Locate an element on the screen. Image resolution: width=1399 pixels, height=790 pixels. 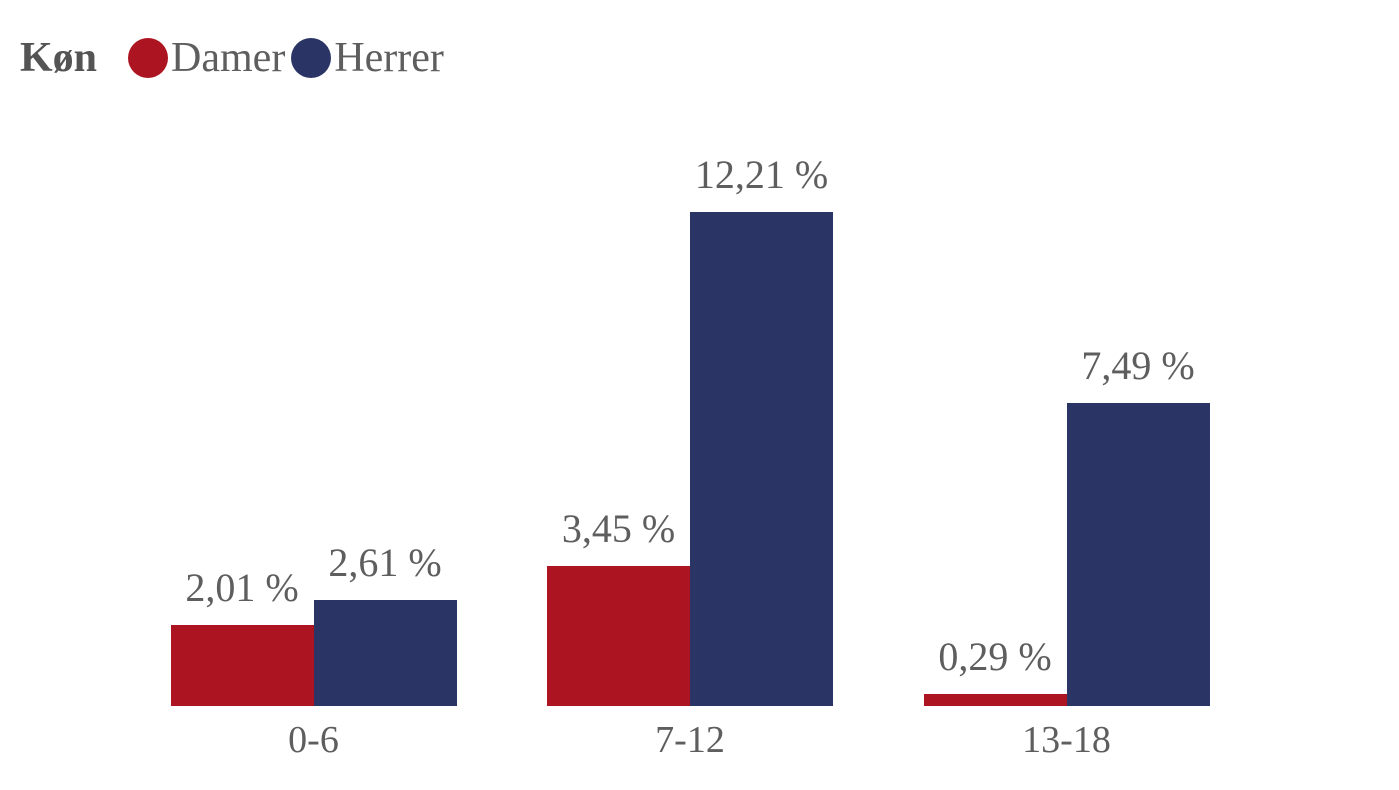
legend-title: Køn is located at coordinates (59, 58).